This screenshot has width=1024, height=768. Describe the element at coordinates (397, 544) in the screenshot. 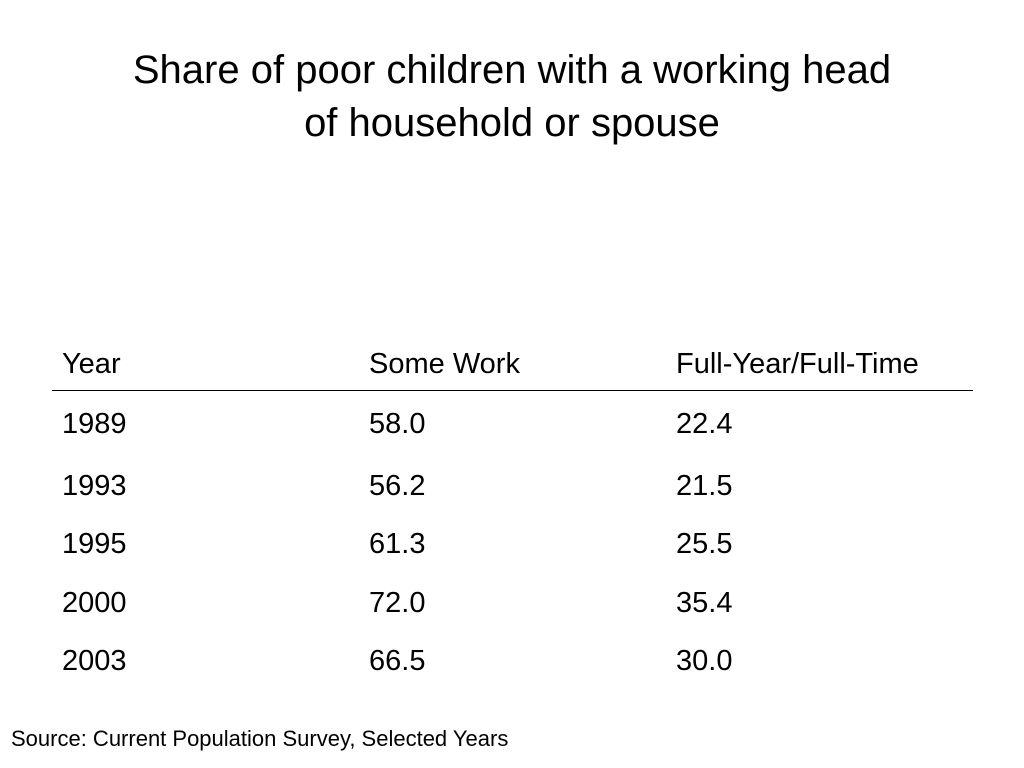

I see `cell-some-work: 61.3` at that location.